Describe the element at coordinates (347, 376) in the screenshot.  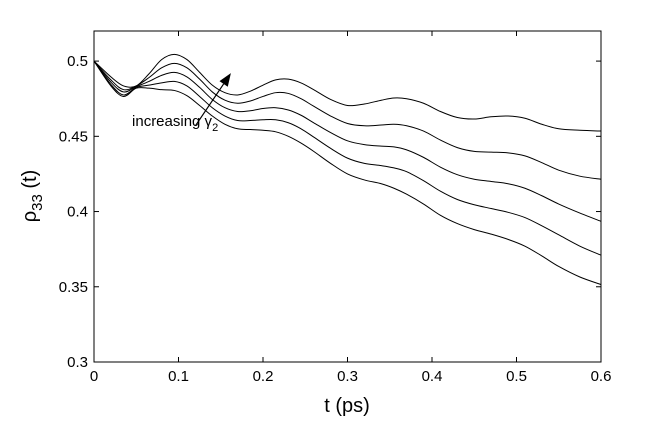
I see `x-tick-label: 0.3` at that location.